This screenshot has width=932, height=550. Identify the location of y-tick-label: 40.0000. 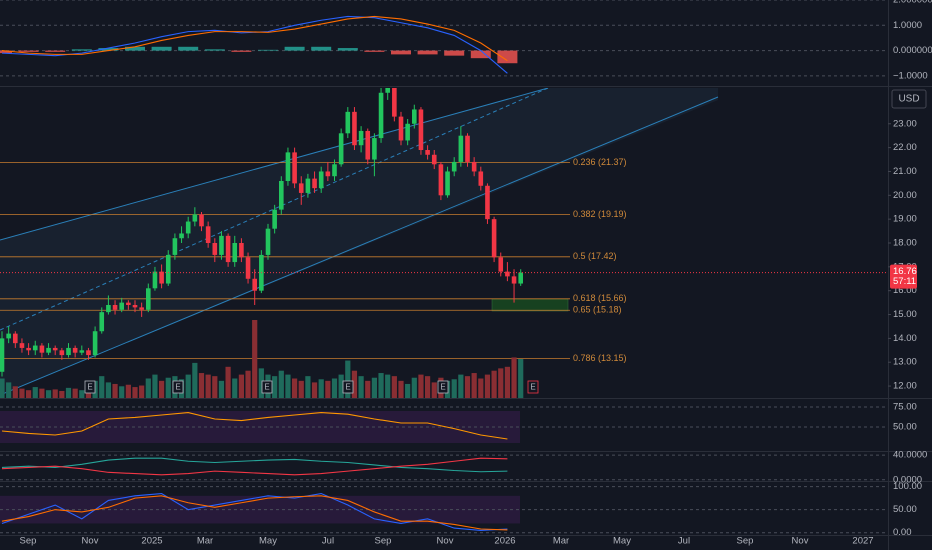
(910, 455).